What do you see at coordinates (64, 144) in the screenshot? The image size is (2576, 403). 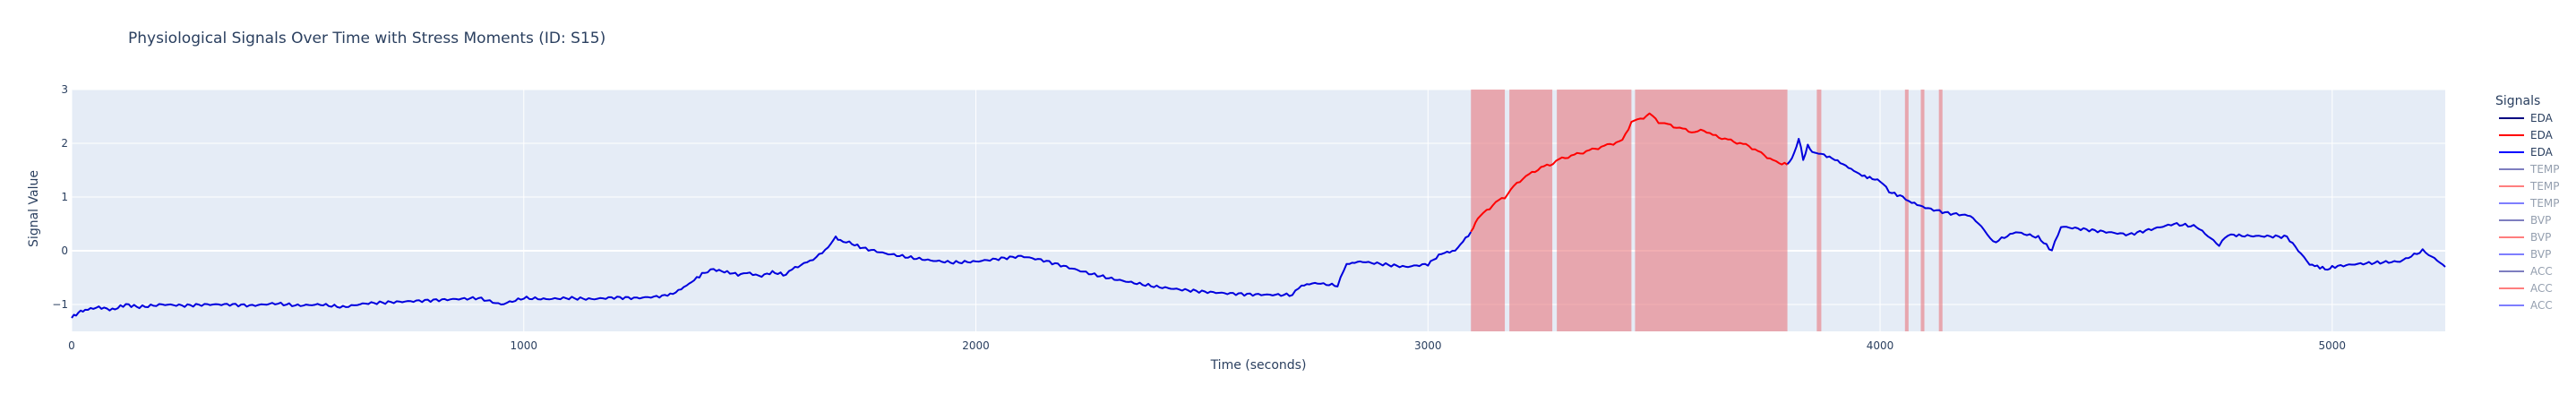 I see `y-tick-label: 2` at bounding box center [64, 144].